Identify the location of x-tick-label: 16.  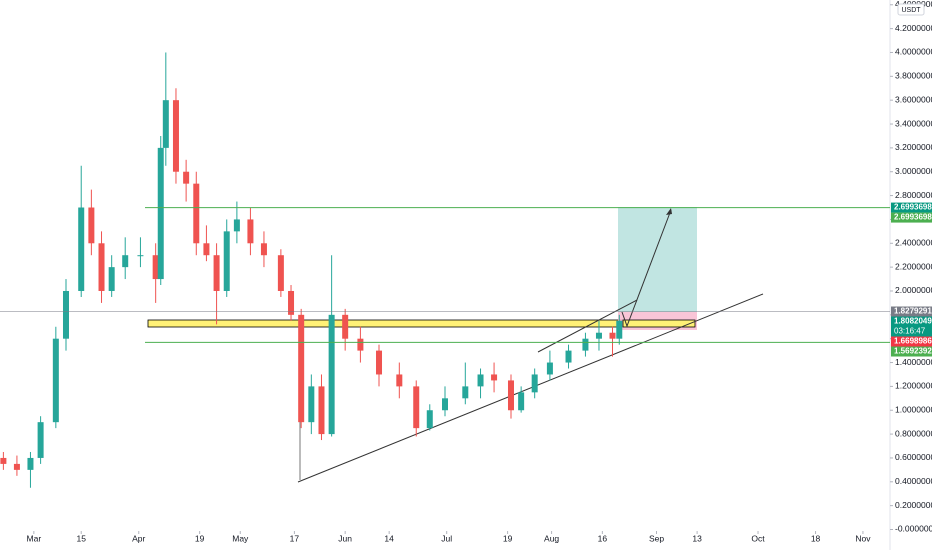
(603, 538).